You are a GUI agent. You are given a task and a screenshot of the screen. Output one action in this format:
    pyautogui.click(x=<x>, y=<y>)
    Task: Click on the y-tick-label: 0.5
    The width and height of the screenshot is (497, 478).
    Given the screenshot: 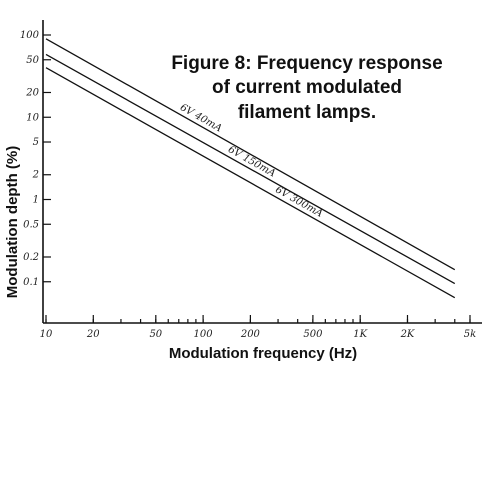 What is the action you would take?
    pyautogui.click(x=31, y=224)
    